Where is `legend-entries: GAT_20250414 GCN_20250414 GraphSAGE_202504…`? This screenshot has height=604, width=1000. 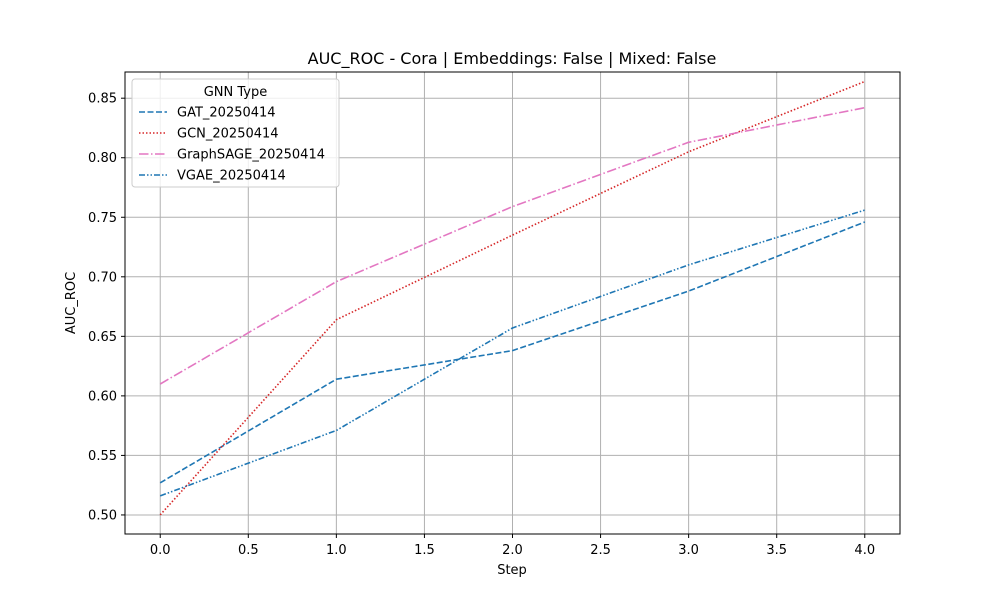 legend-entries: GAT_20250414 GCN_20250414 GraphSAGE_202504… is located at coordinates (232, 145).